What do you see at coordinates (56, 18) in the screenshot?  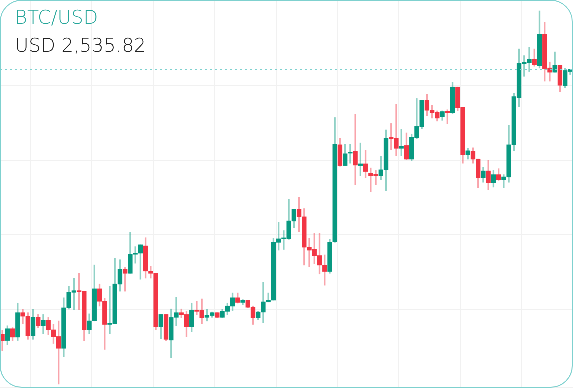 I see `chart-title: BTC/USD` at bounding box center [56, 18].